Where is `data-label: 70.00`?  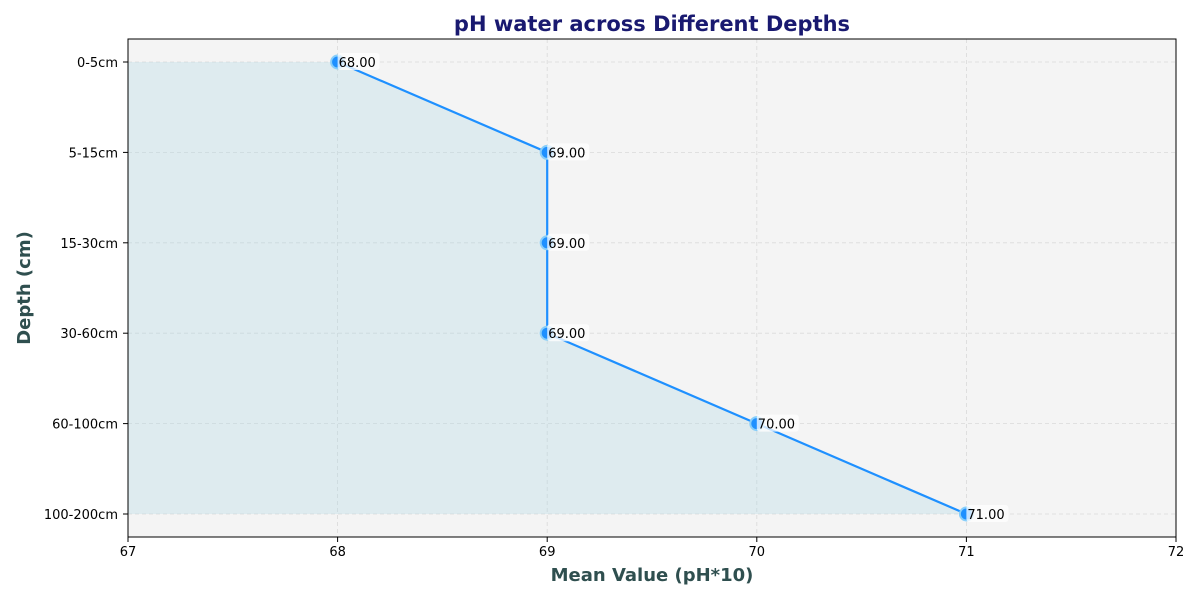
data-label: 70.00 is located at coordinates (776, 425).